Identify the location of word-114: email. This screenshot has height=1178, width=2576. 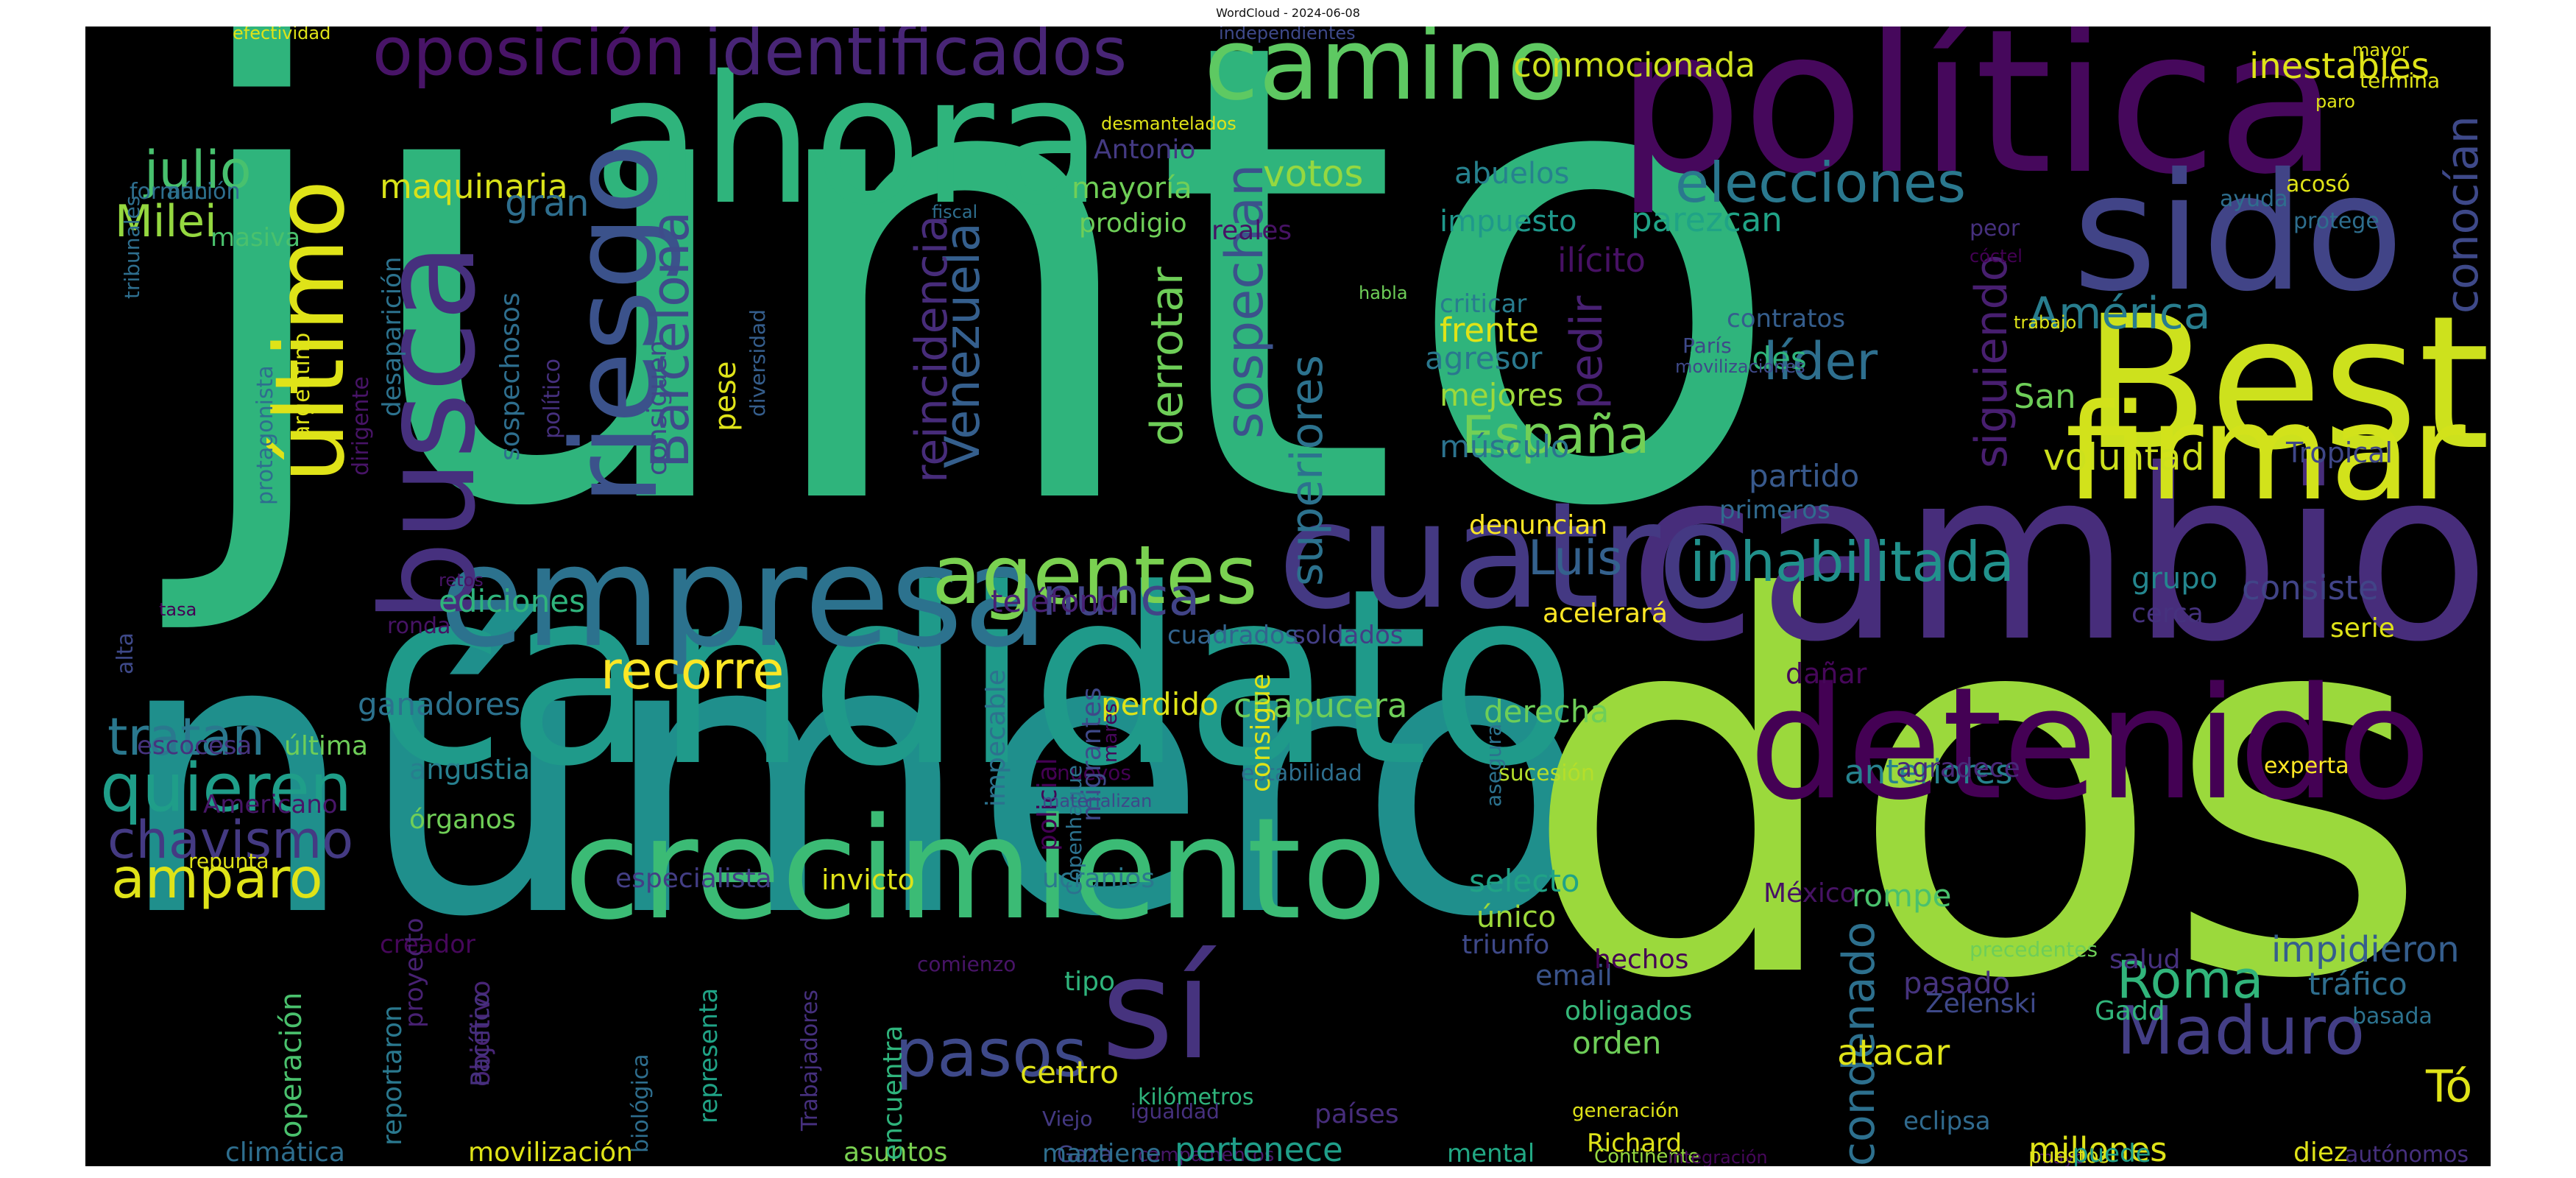
(1574, 975).